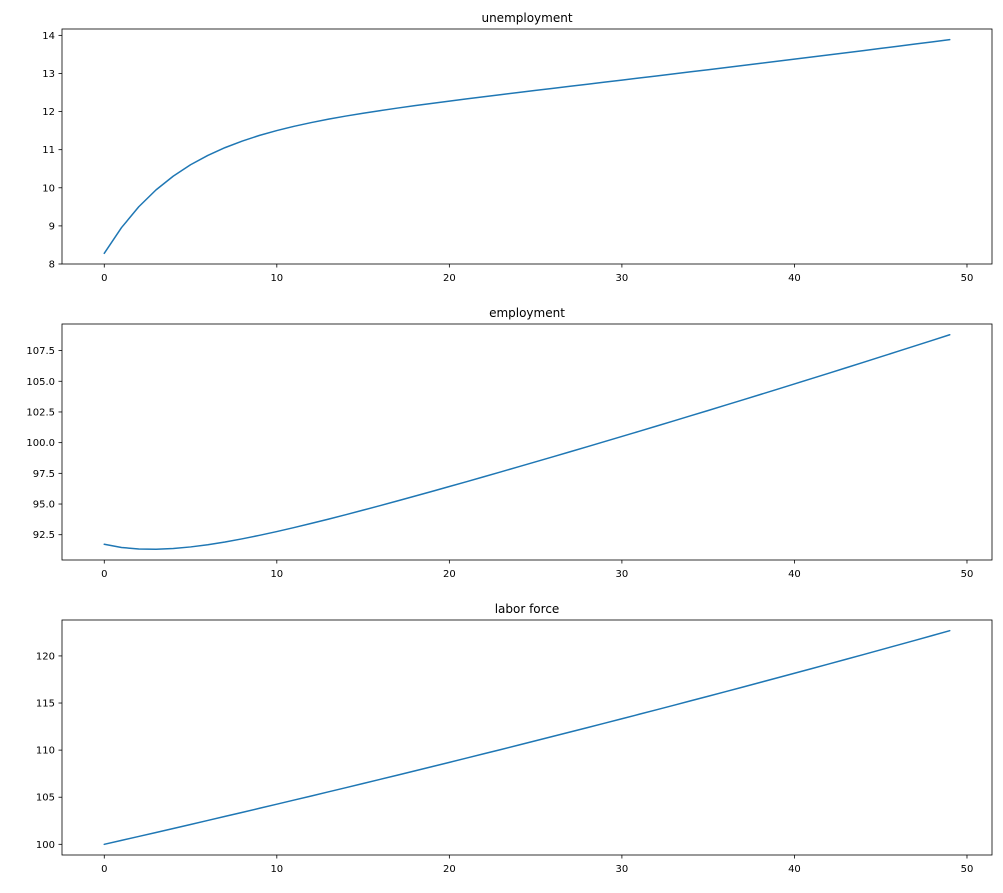 The height and width of the screenshot is (893, 1003). I want to click on y-tick-label: 105.0, so click(40, 382).